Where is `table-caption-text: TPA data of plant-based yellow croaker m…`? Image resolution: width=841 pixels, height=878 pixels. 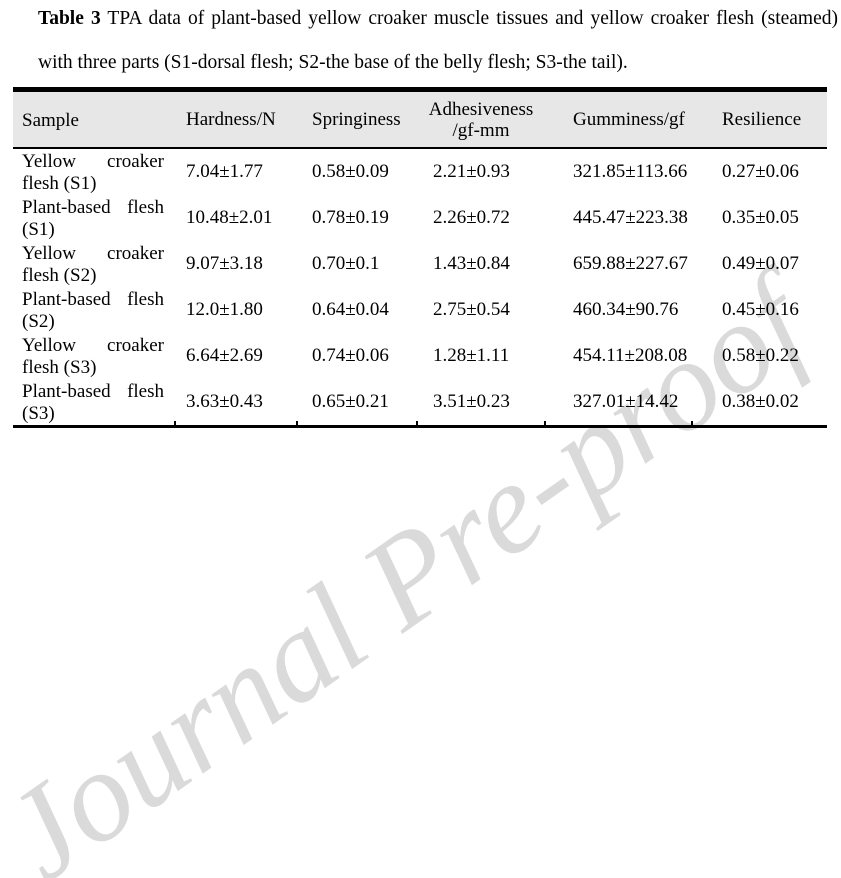 table-caption-text: TPA data of plant-based yellow croaker m… is located at coordinates (472, 18).